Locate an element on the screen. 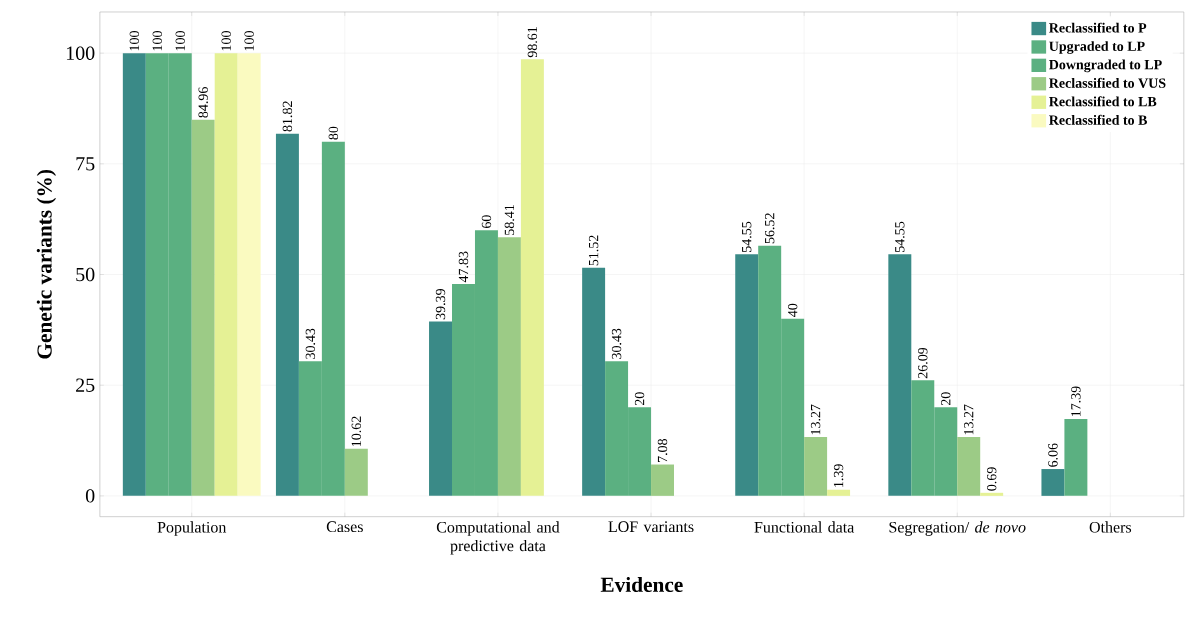 This screenshot has height=618, width=1188. data-label: 1.39 is located at coordinates (838, 475).